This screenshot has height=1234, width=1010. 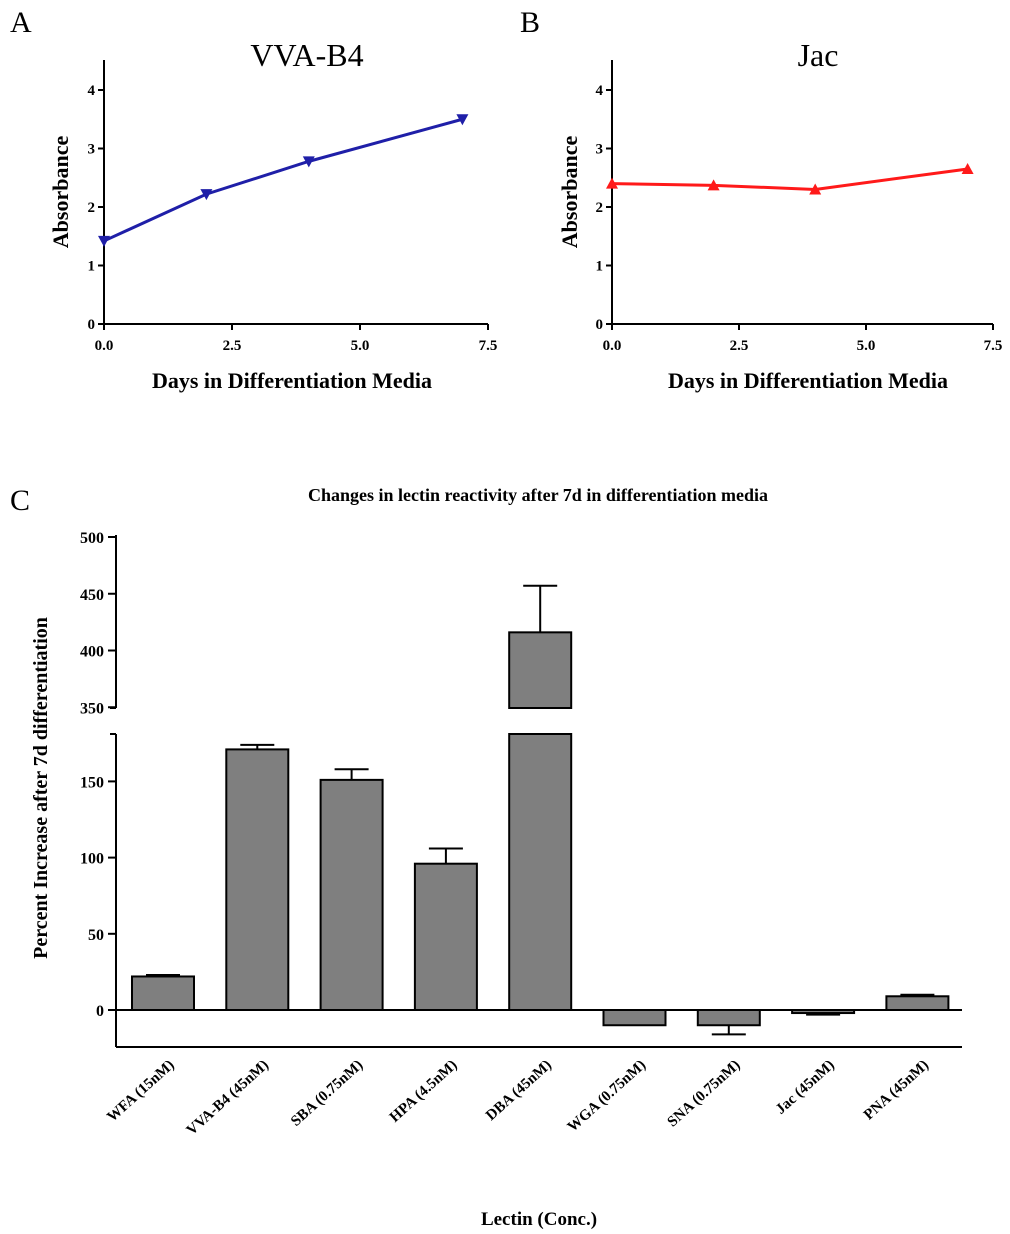 I want to click on panel-b-x-tick-label: 7.5, so click(x=993, y=346).